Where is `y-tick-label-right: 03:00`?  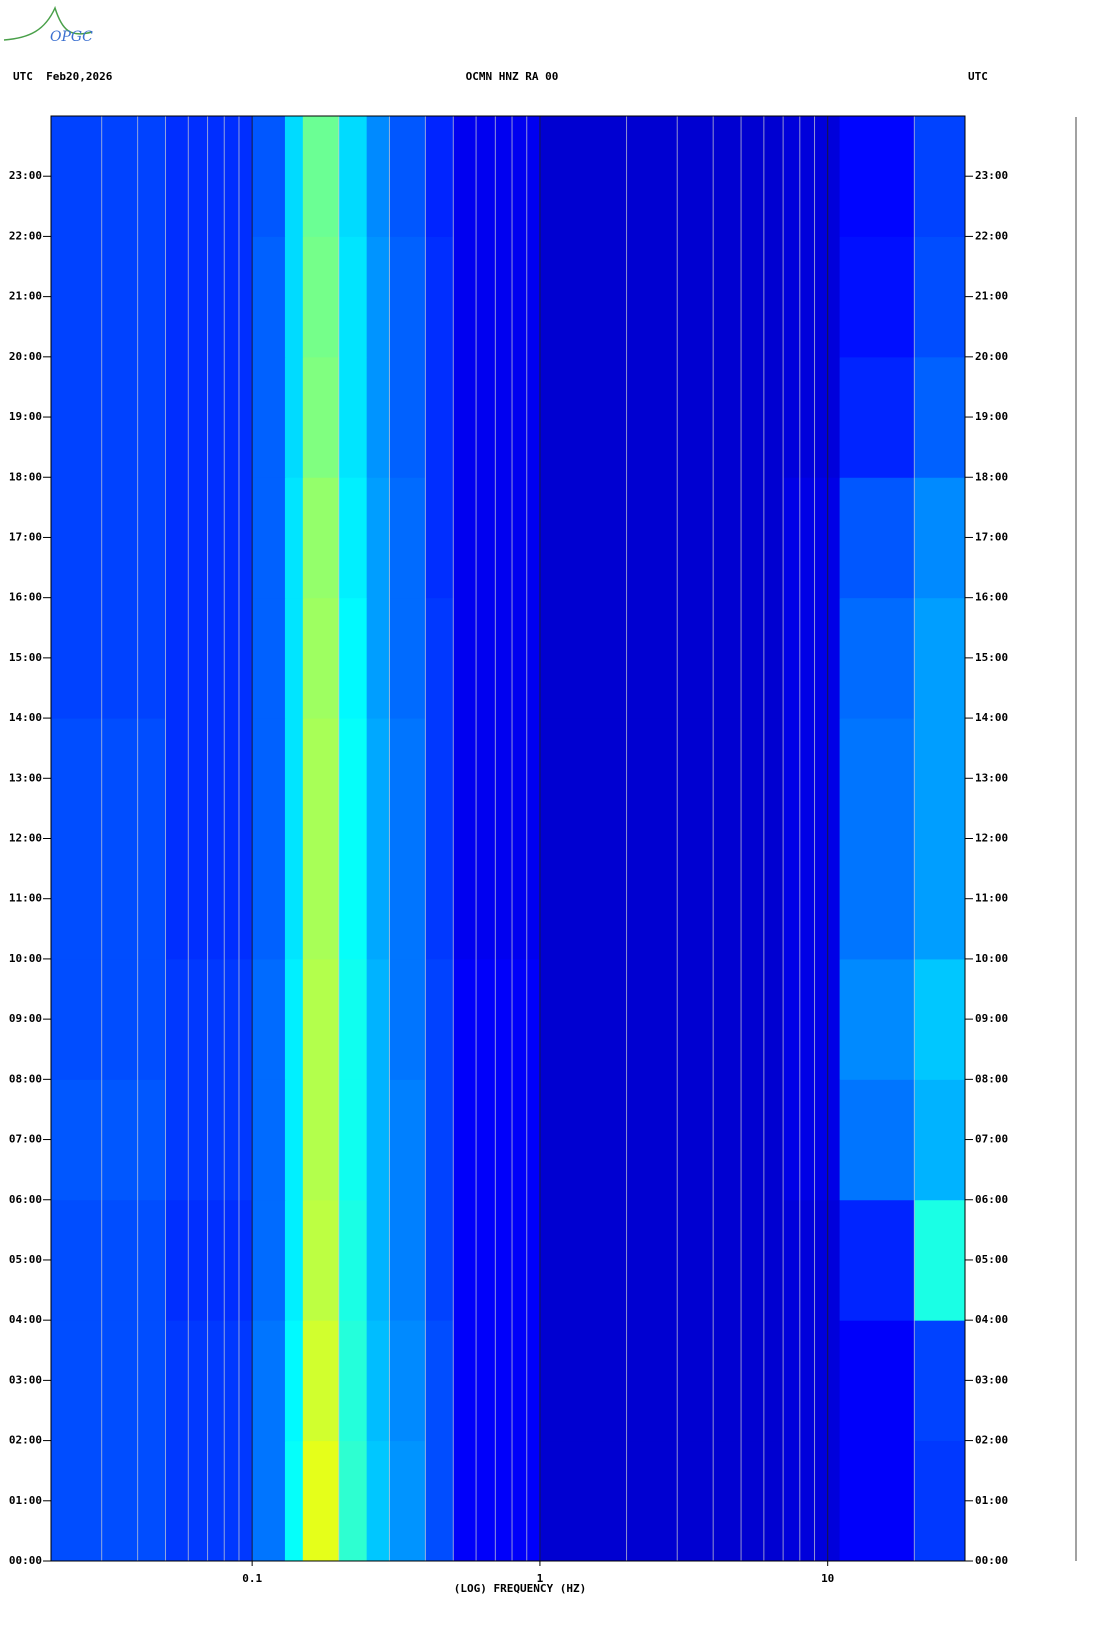 y-tick-label-right: 03:00 is located at coordinates (991, 1379).